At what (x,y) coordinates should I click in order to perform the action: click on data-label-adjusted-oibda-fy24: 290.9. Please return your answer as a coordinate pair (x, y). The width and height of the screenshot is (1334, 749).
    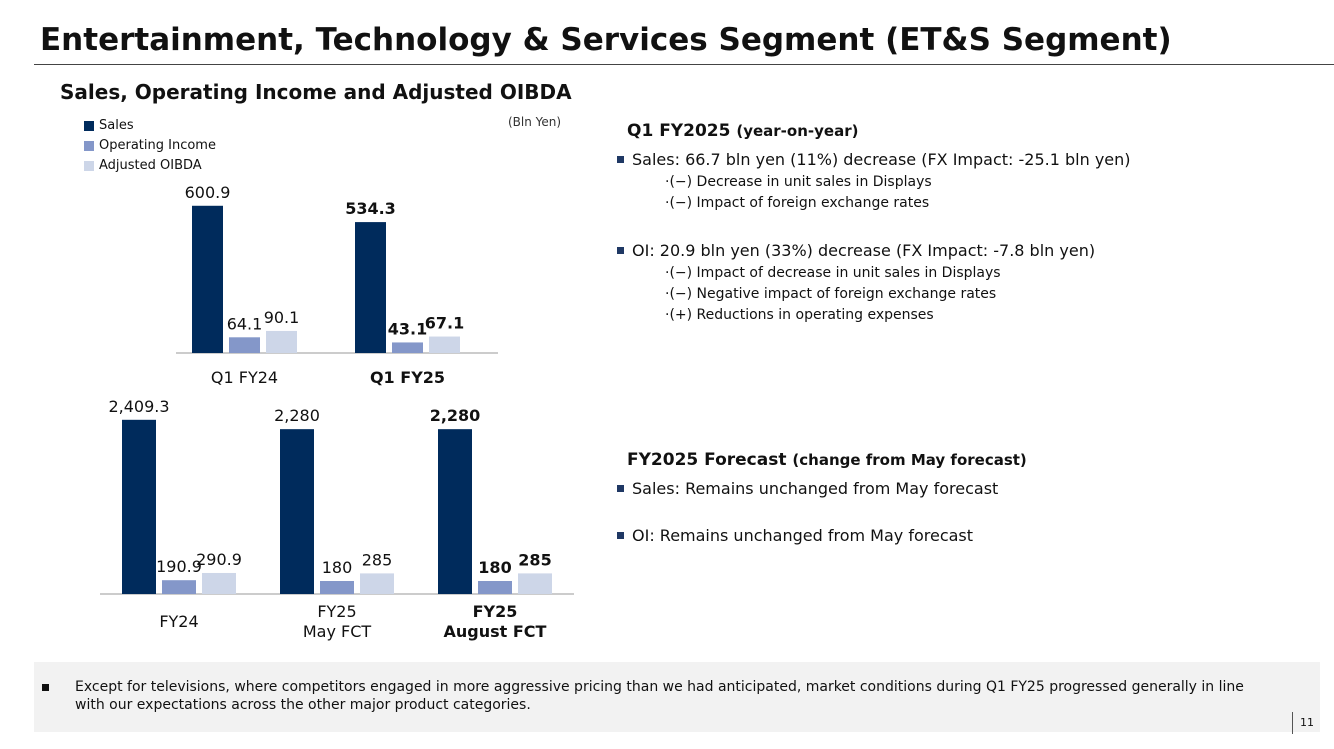
    Looking at the image, I should click on (219, 559).